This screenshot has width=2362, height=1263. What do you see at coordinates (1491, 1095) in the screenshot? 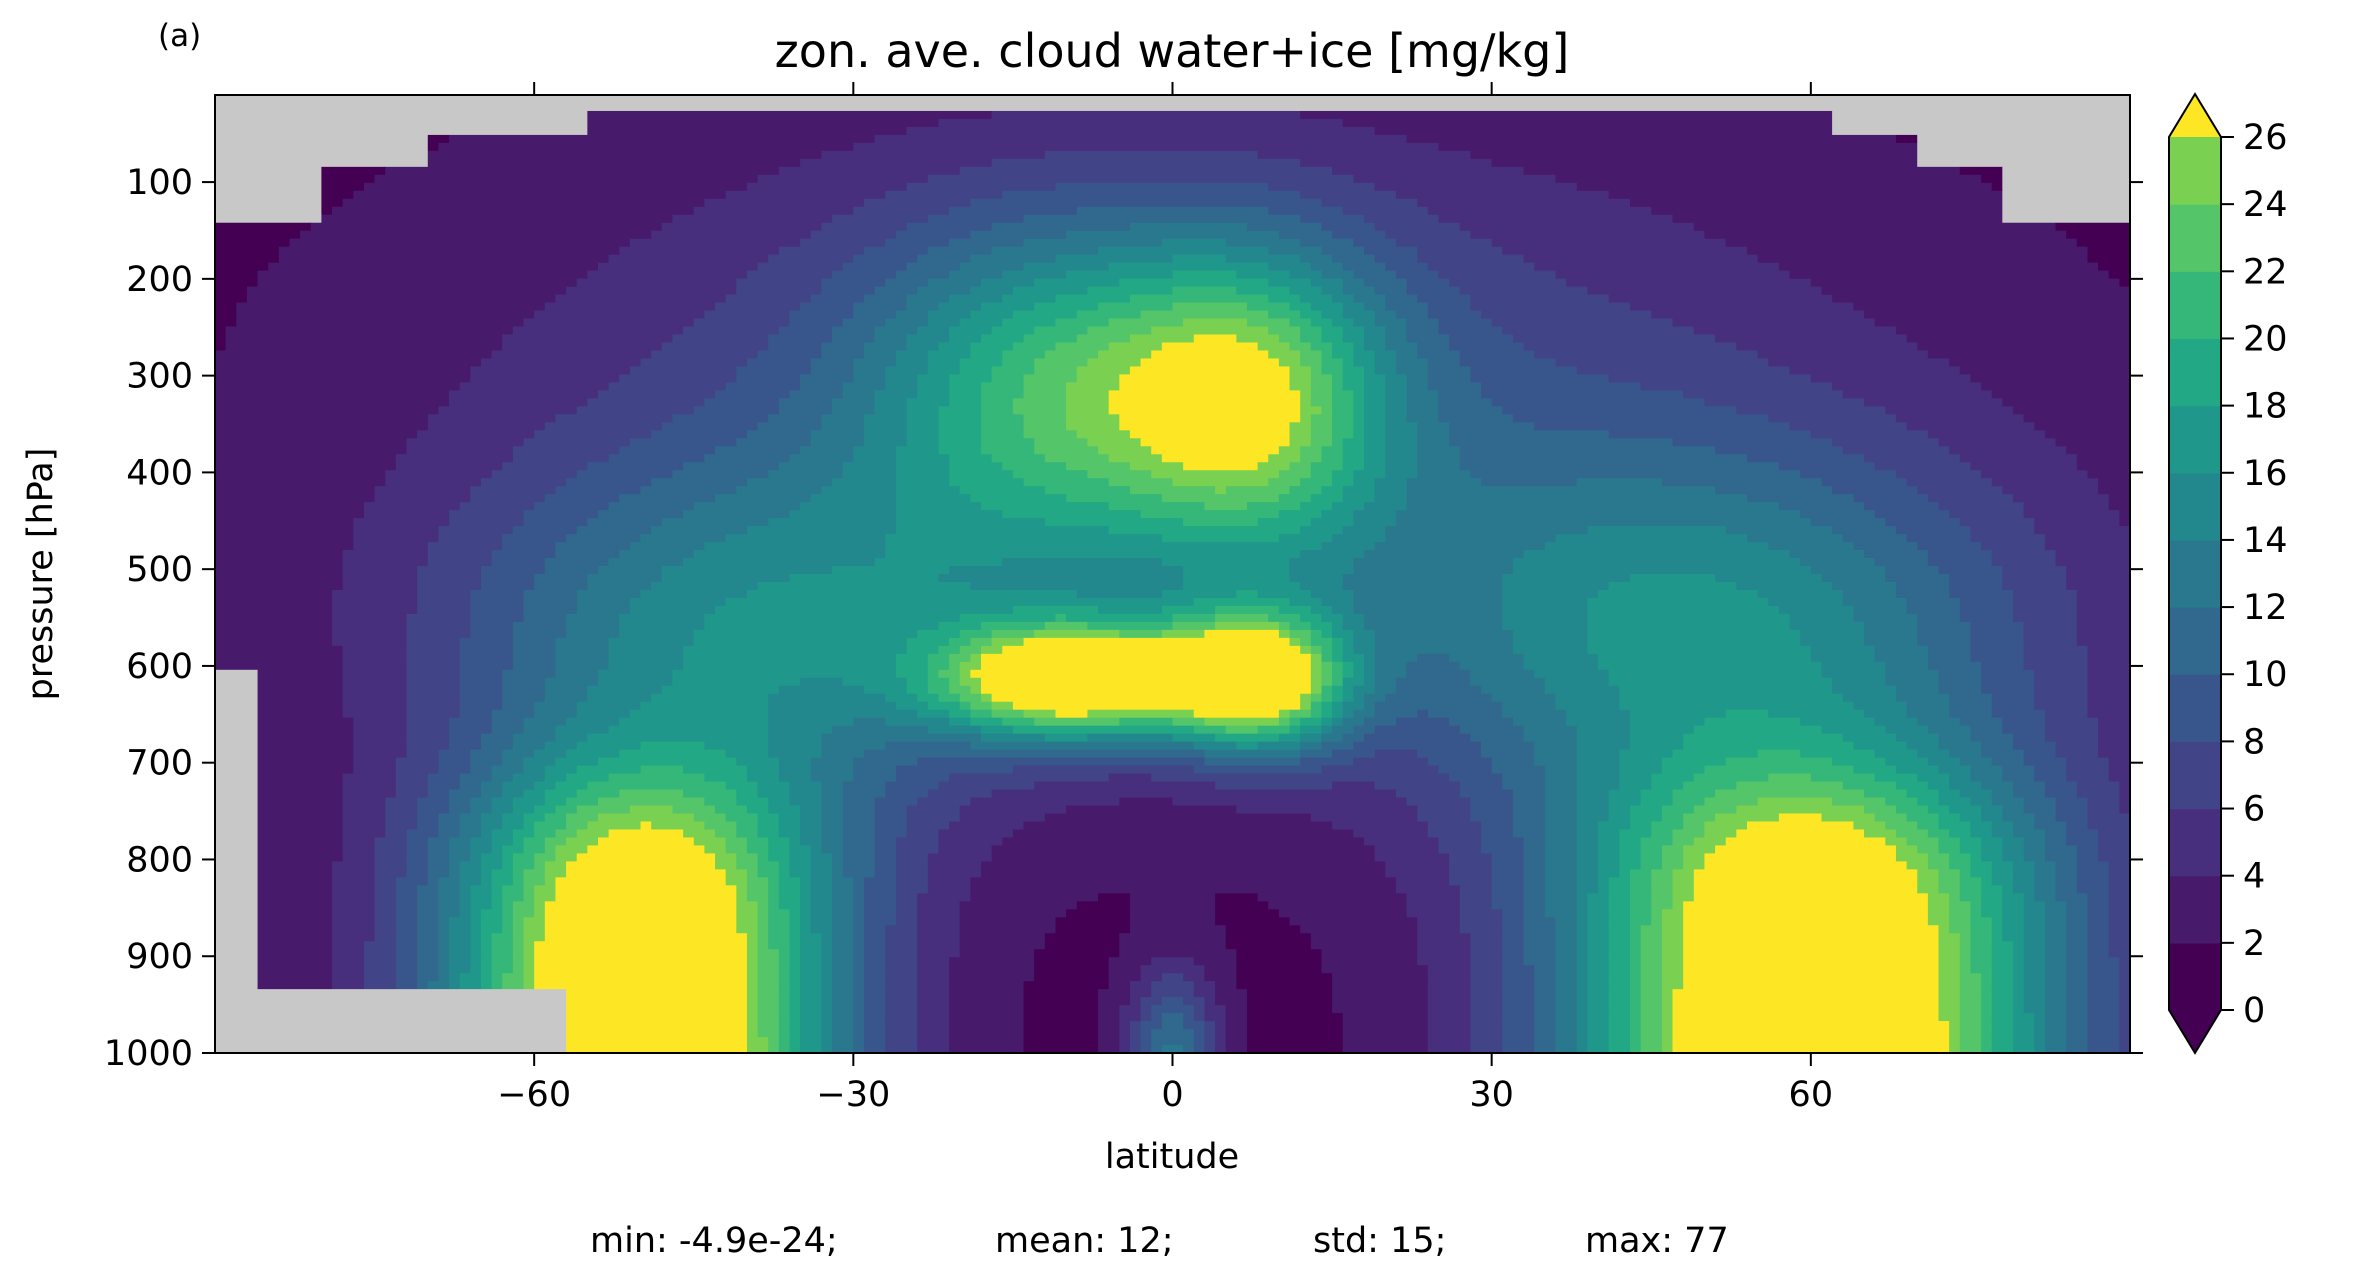
I see `x-tick-label: 30` at bounding box center [1491, 1095].